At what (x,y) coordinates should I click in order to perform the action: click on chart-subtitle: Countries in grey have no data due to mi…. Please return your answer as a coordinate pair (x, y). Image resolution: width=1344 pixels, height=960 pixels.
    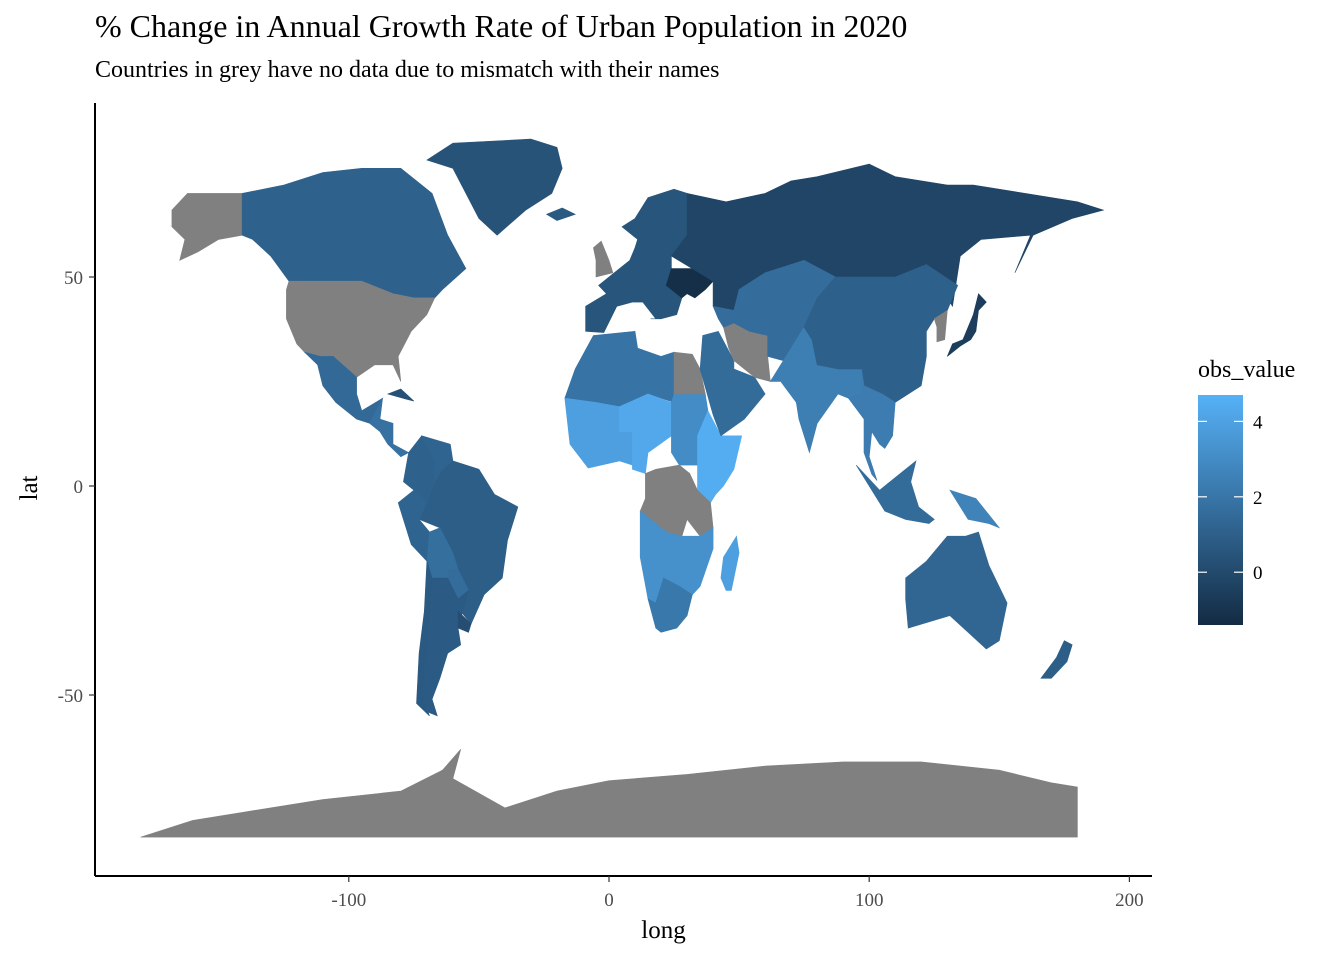
    Looking at the image, I should click on (407, 70).